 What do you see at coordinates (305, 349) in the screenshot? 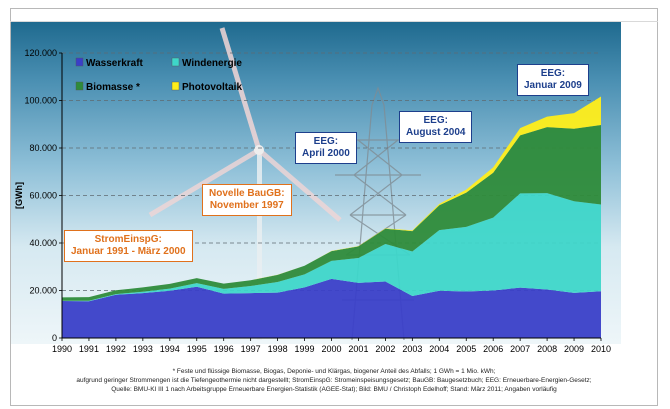
I see `x-tick-label: 1999` at bounding box center [305, 349].